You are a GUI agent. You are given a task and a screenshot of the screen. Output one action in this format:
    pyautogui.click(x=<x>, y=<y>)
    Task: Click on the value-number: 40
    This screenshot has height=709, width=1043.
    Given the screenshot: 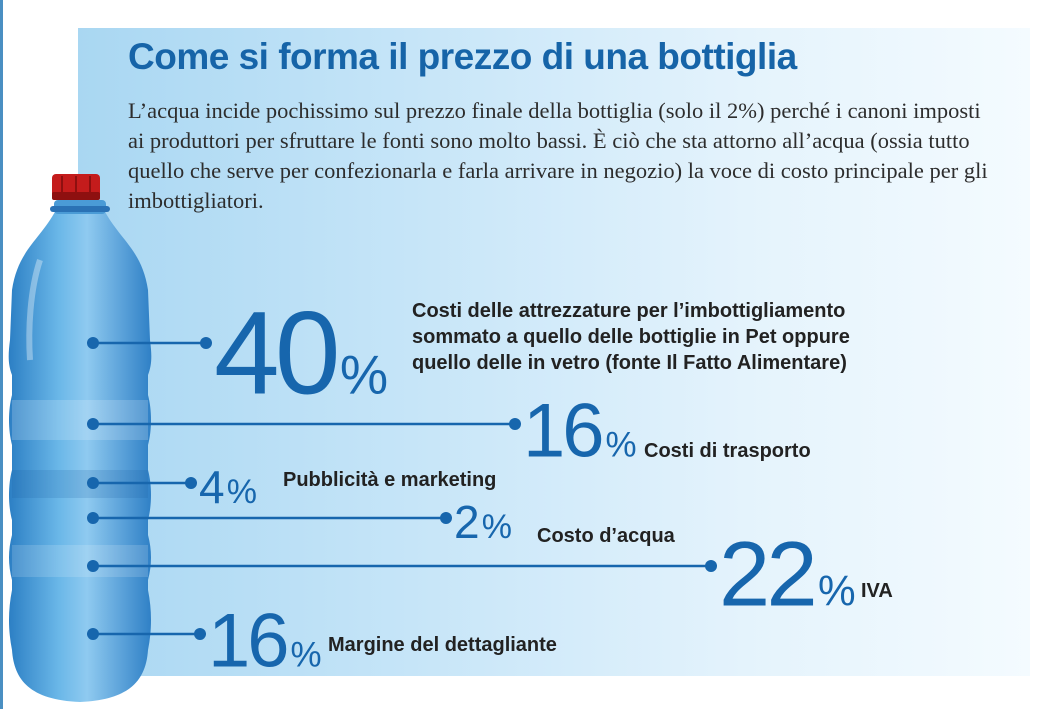 What is the action you would take?
    pyautogui.click(x=275, y=354)
    